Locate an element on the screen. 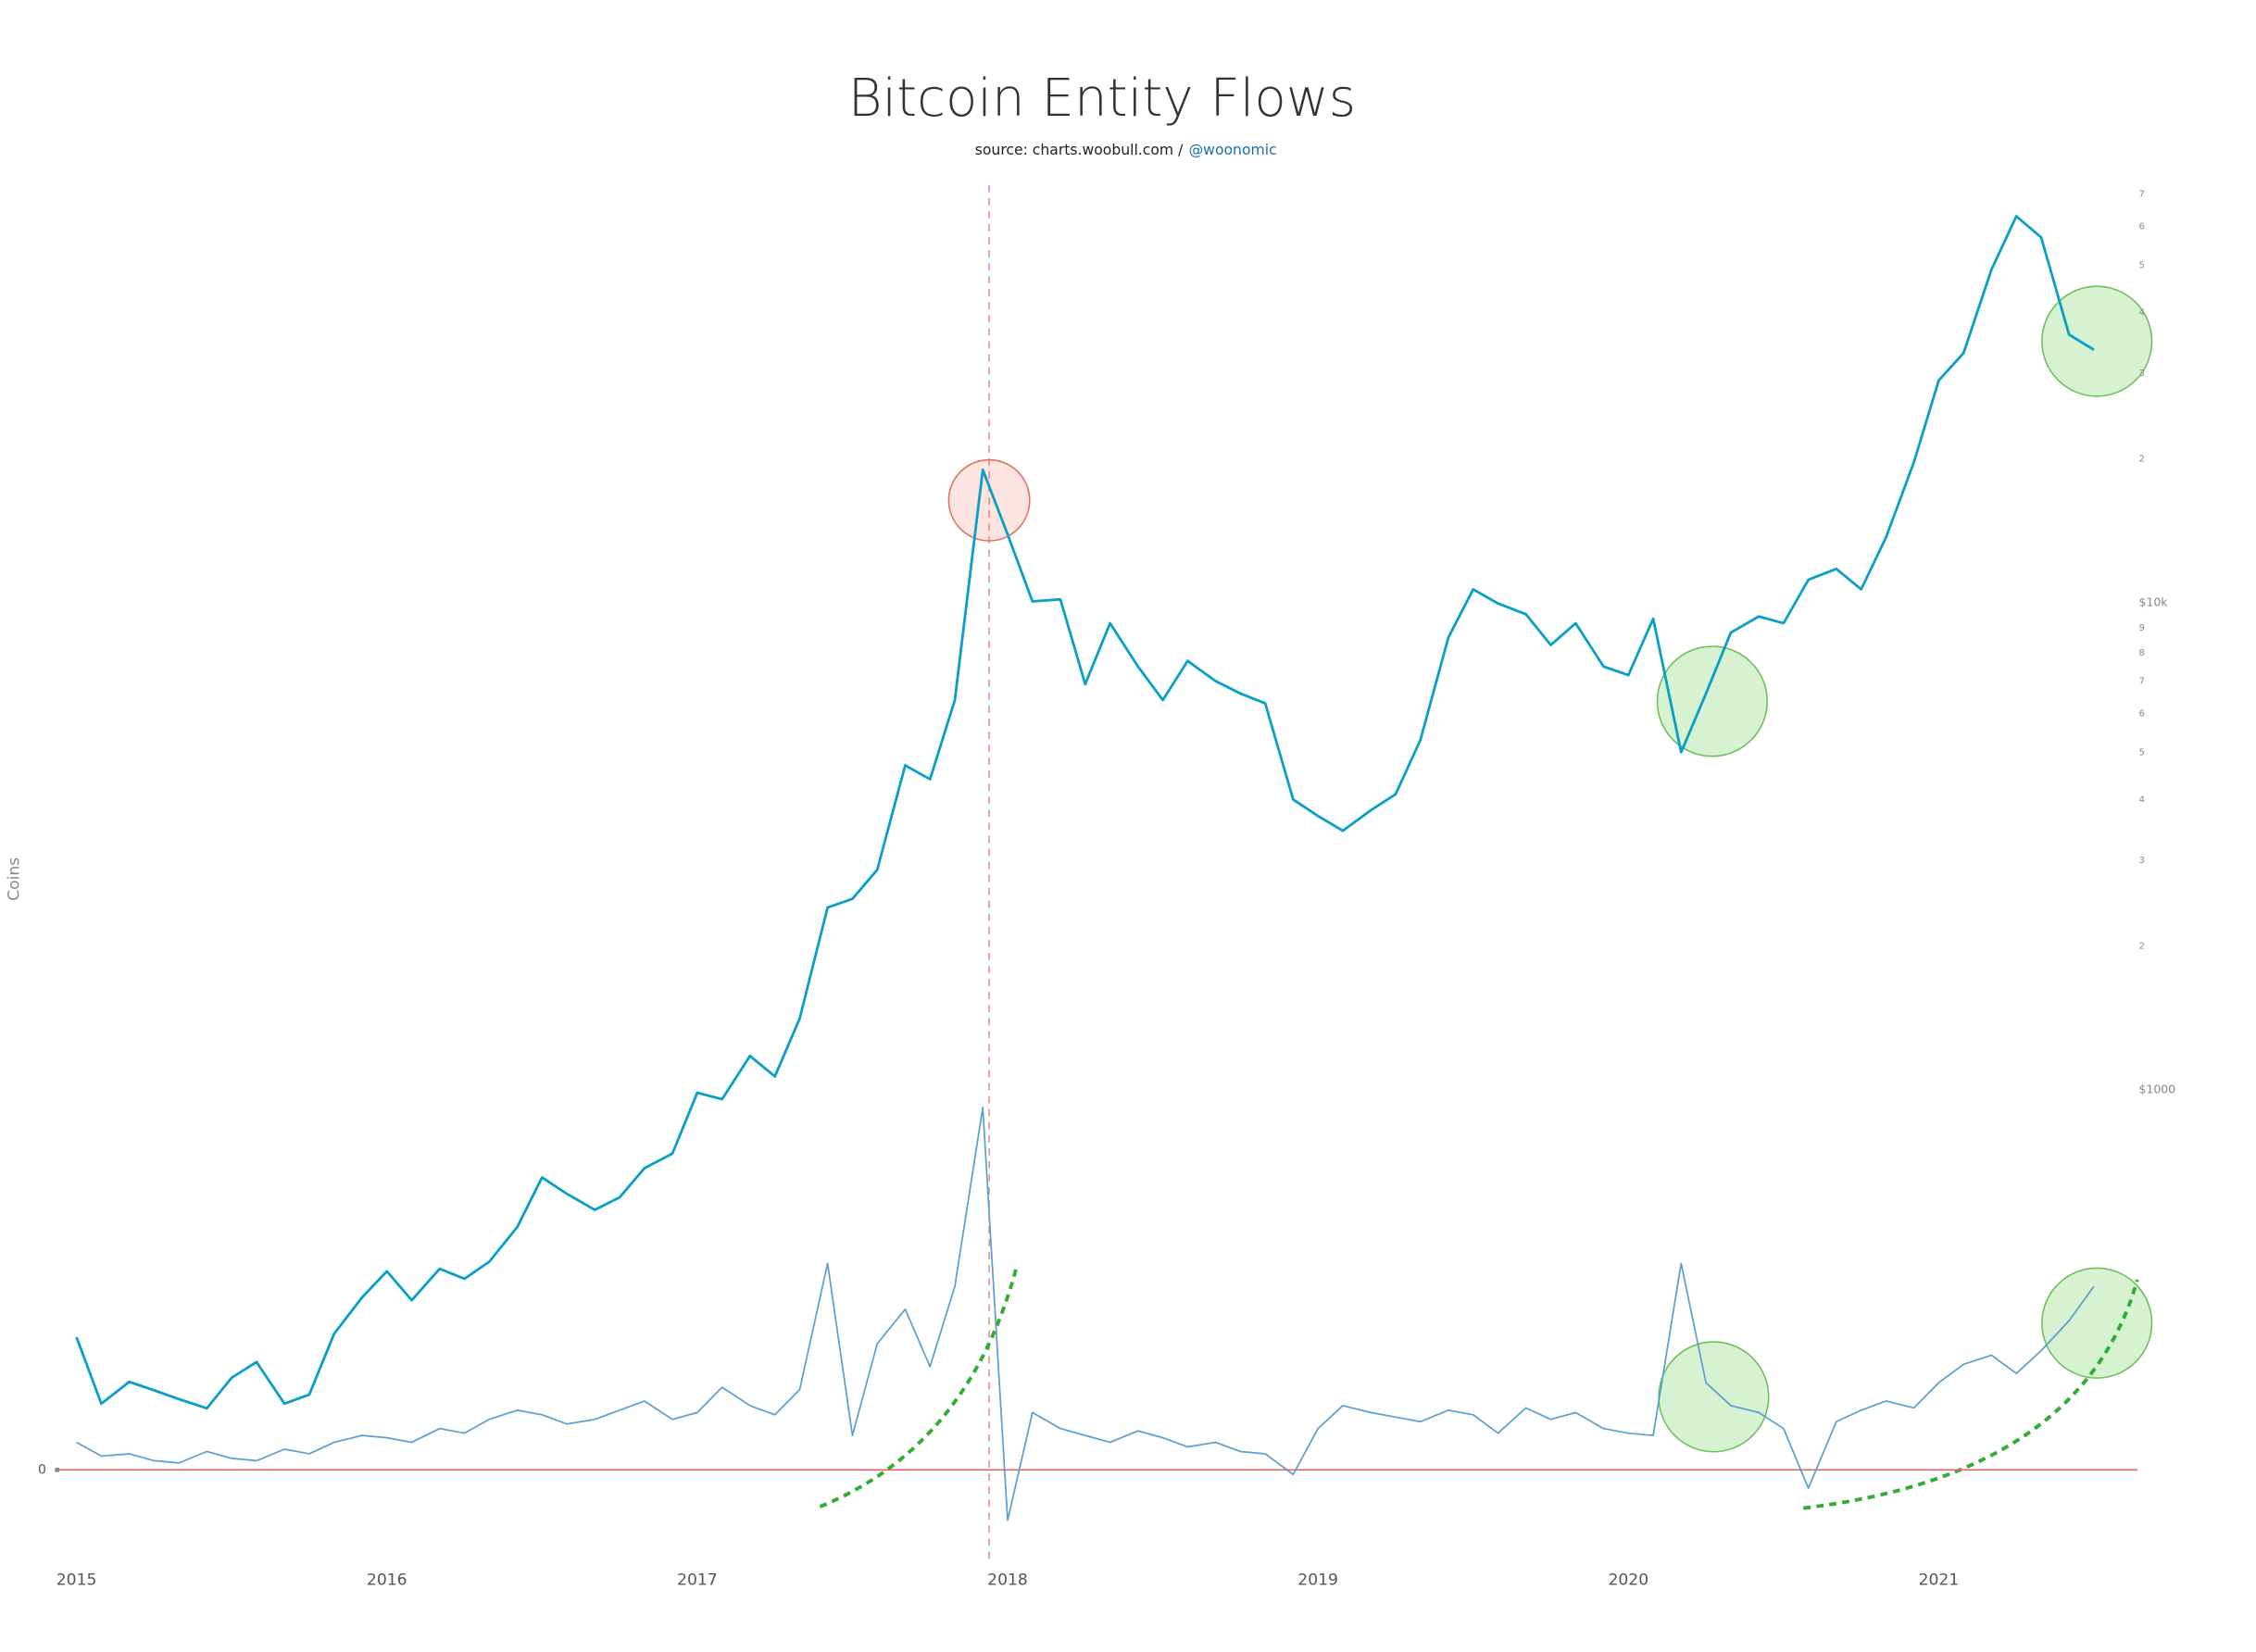 This screenshot has height=1652, width=2256. x-tick-label: 2019 is located at coordinates (1317, 1580).